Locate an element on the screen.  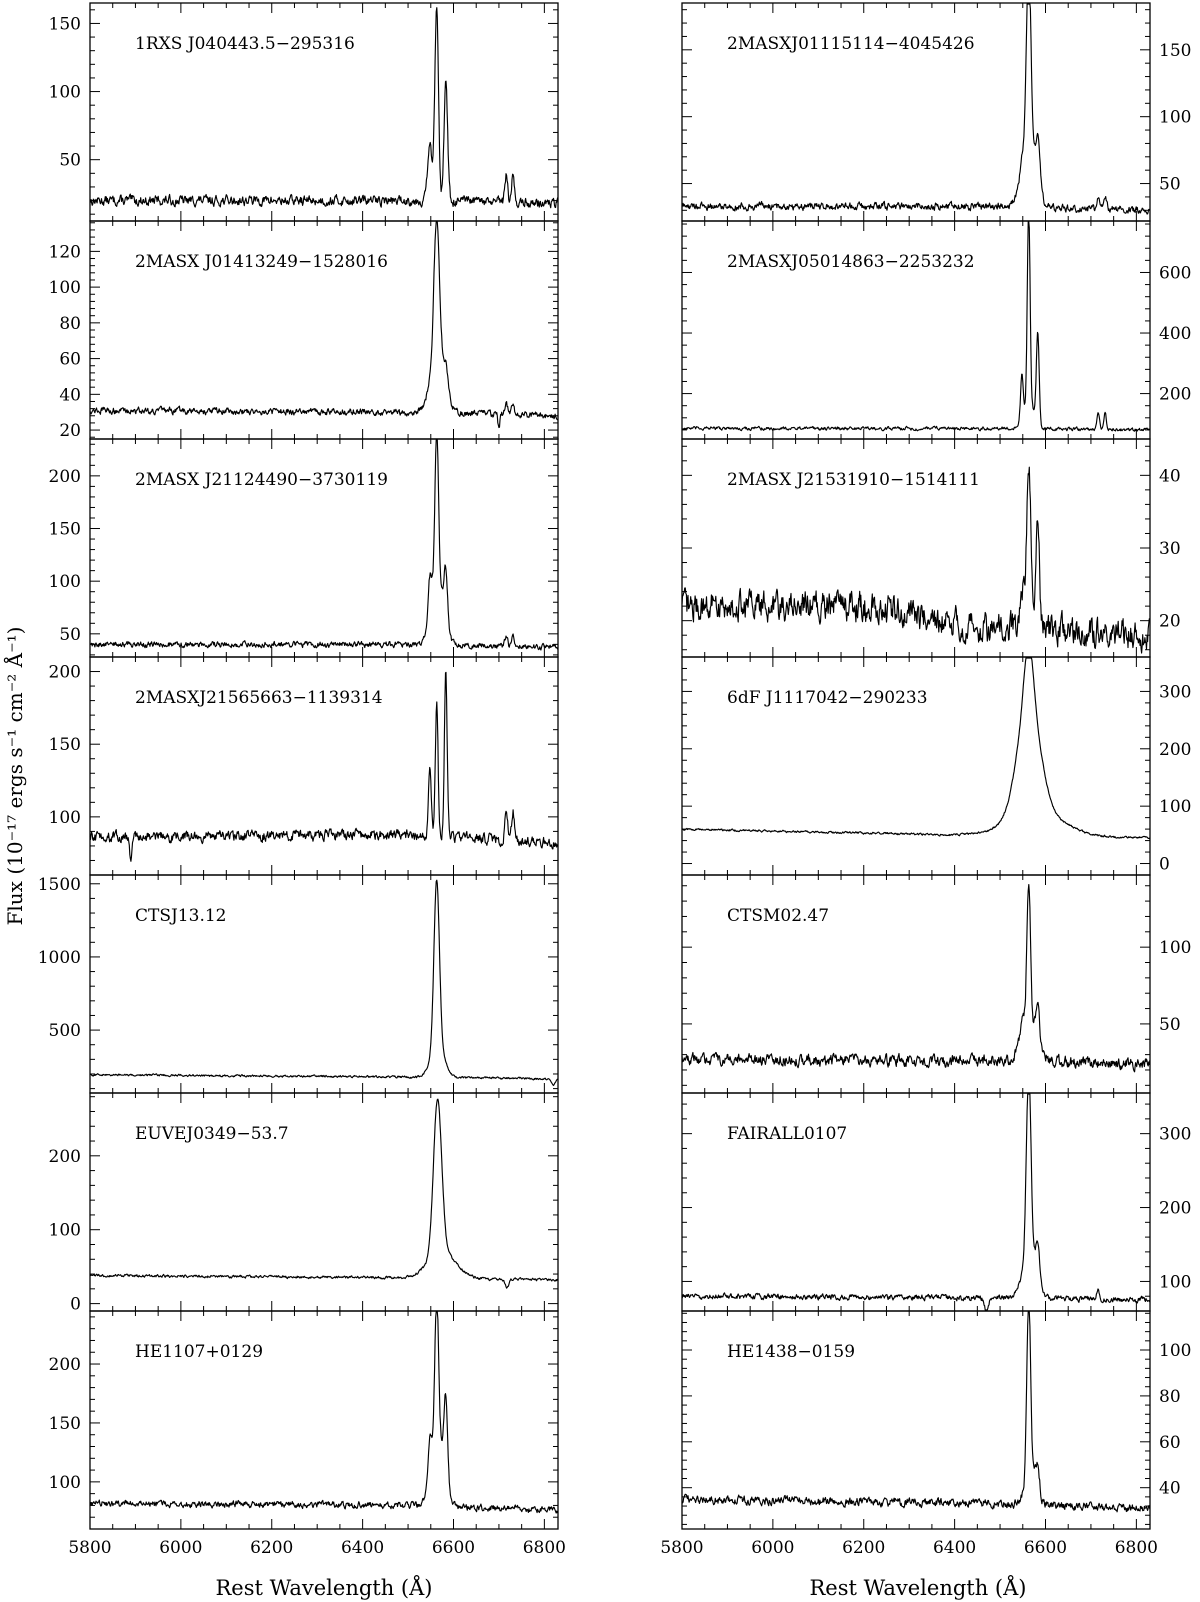
panel-title-right-1: 2MASXJ05014863−2253232 is located at coordinates (851, 262).